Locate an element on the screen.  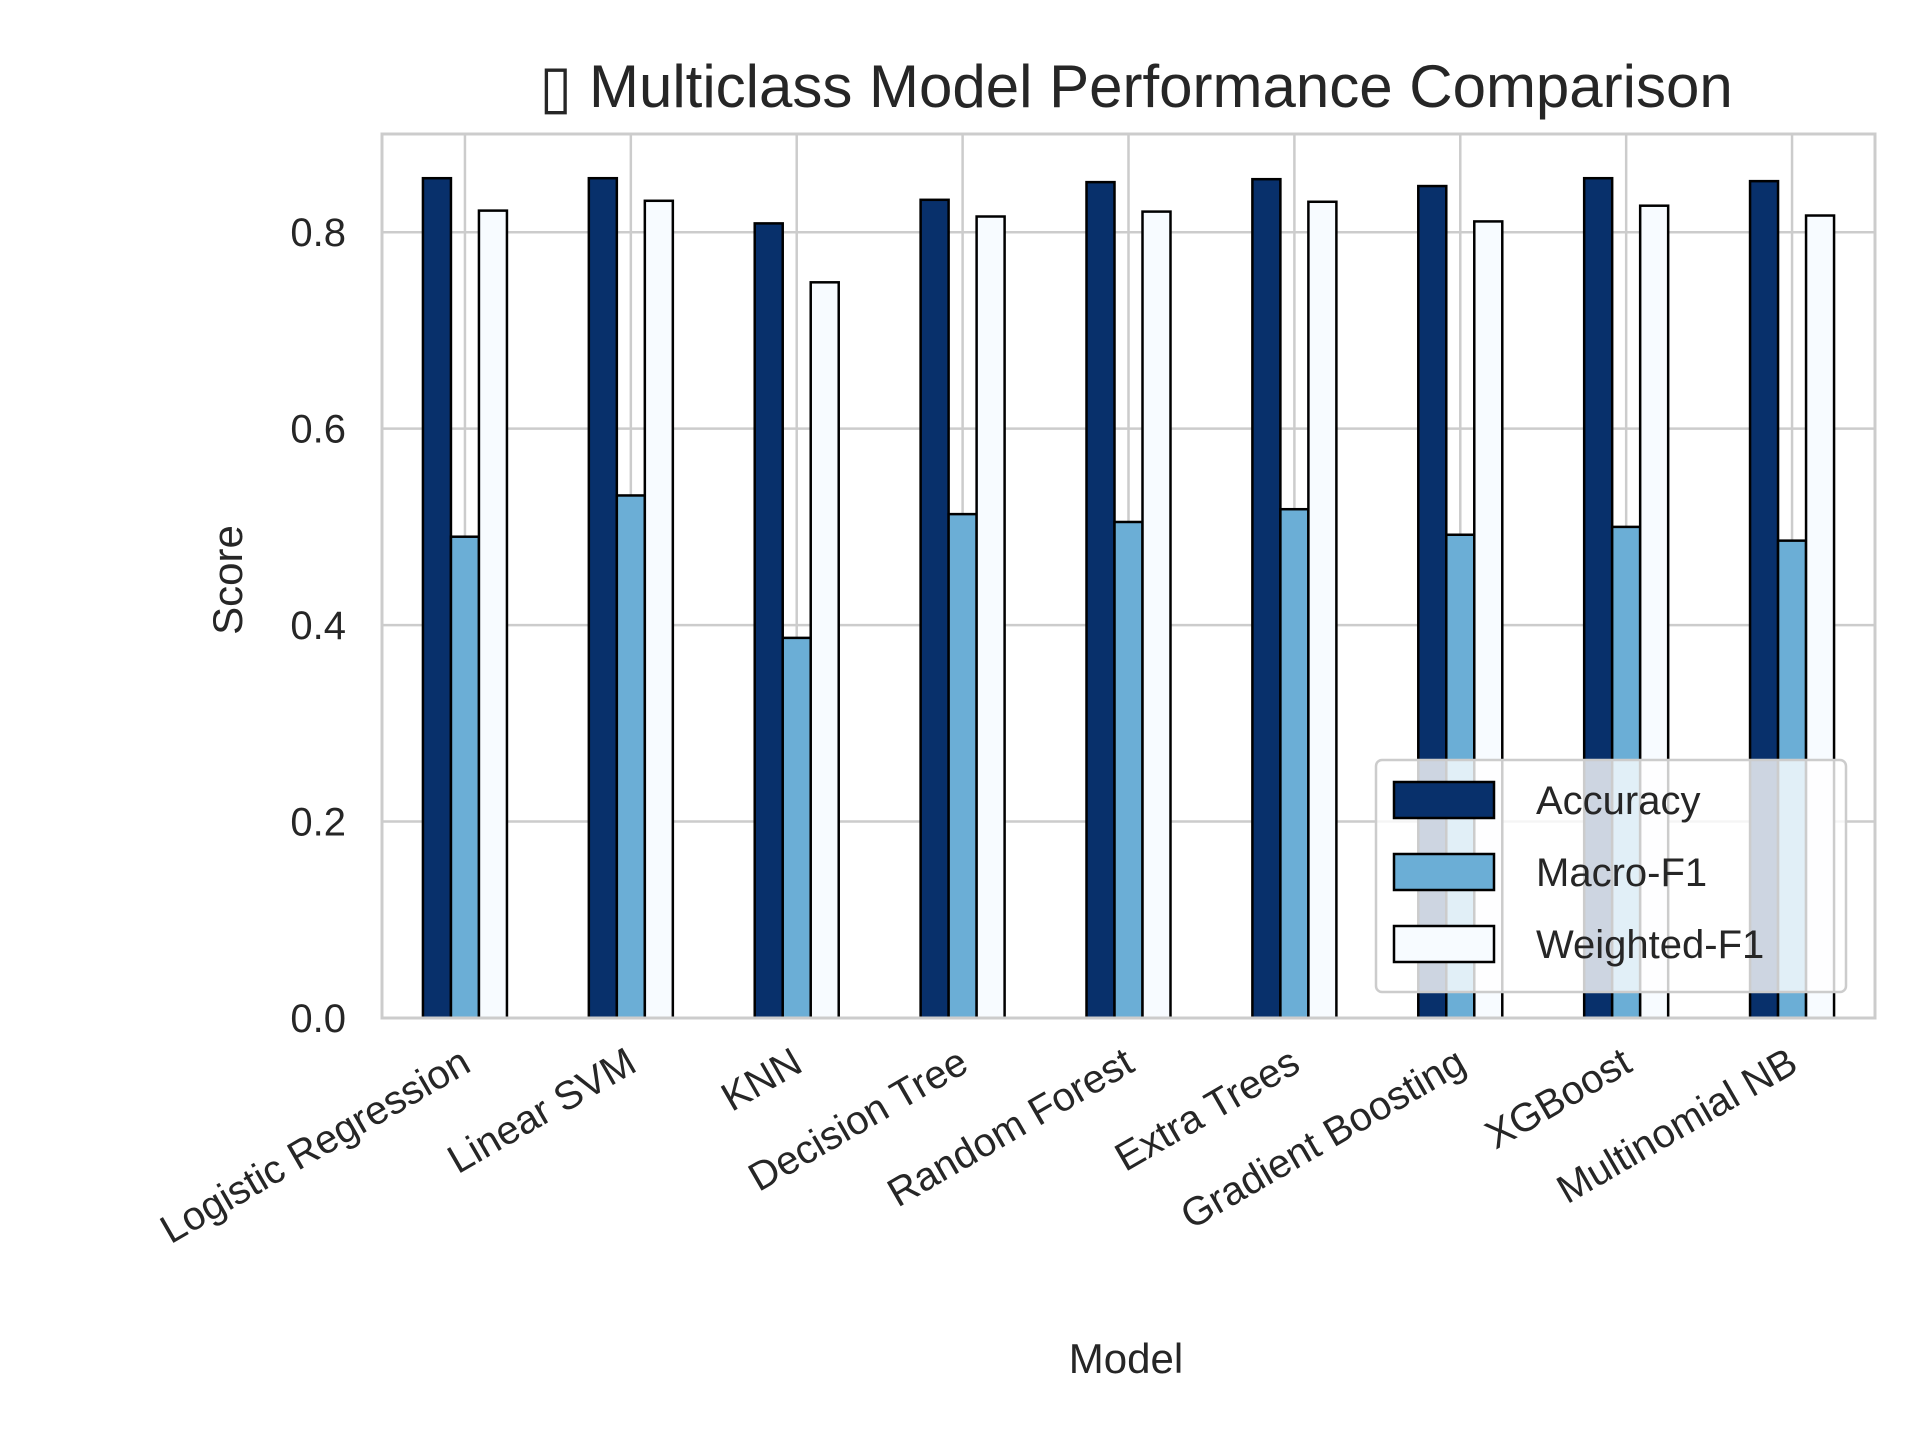
x-axis-title: Model is located at coordinates (1126, 1358).